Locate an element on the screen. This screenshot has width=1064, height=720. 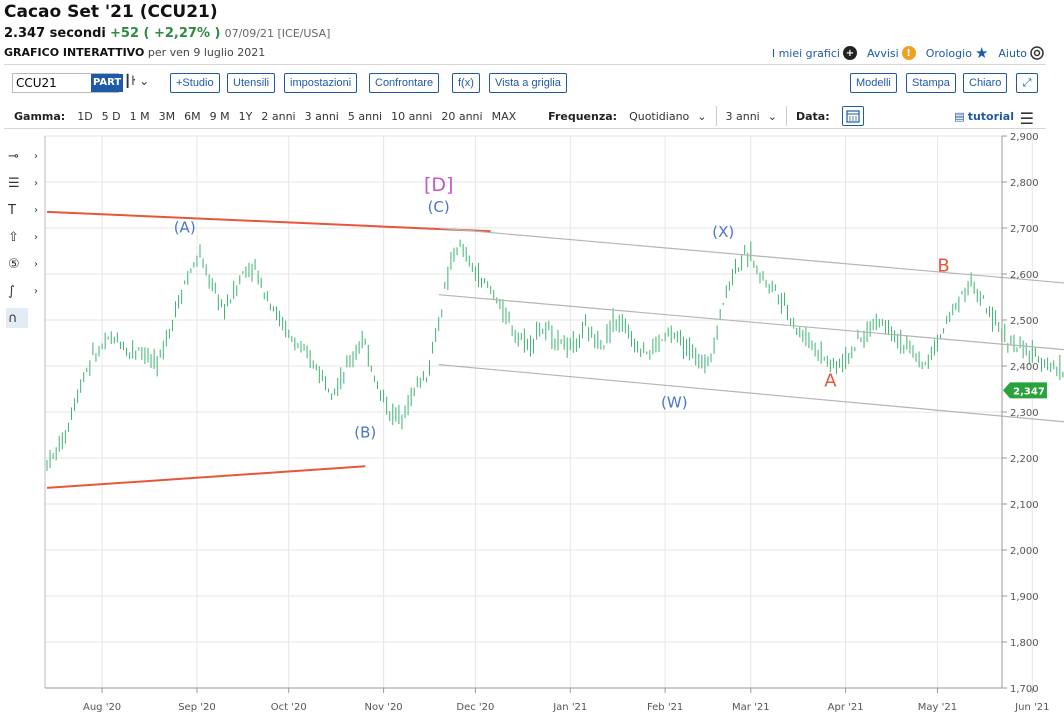
wave-label: (X) is located at coordinates (723, 232).